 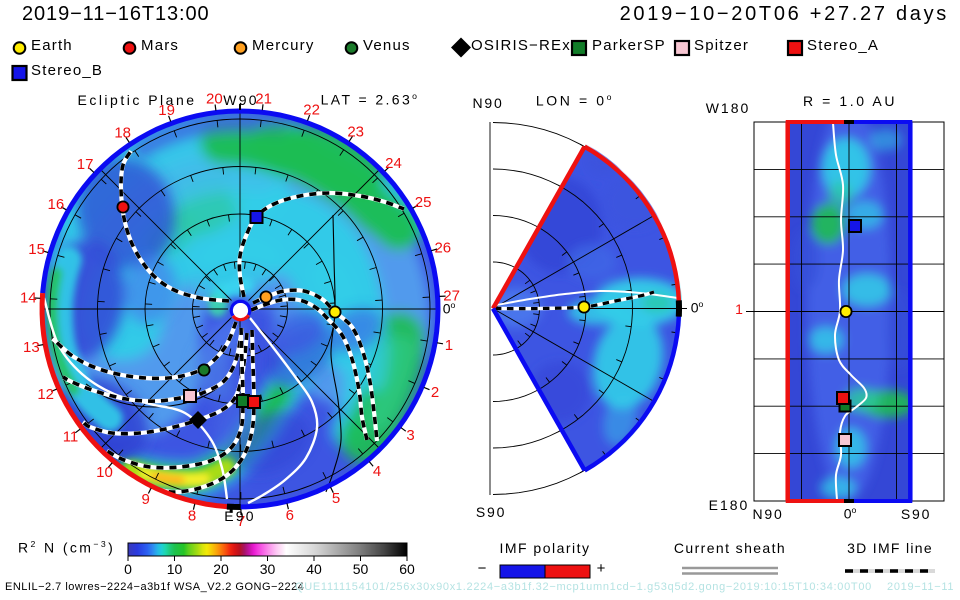 I want to click on svg-text: 17, so click(x=85, y=164).